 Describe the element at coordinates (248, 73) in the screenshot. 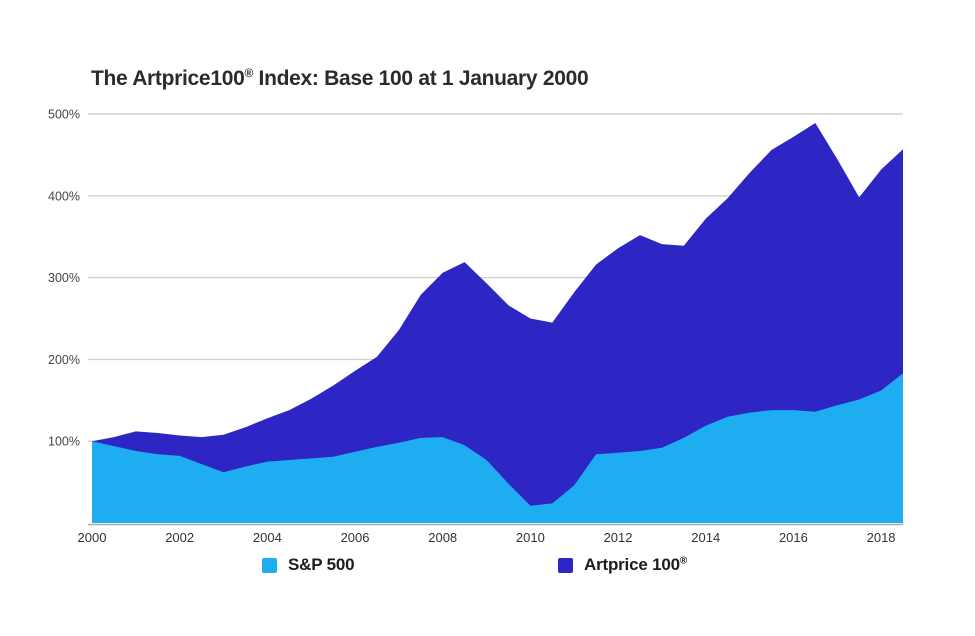

I see `registered-trademark-icon: ®` at that location.